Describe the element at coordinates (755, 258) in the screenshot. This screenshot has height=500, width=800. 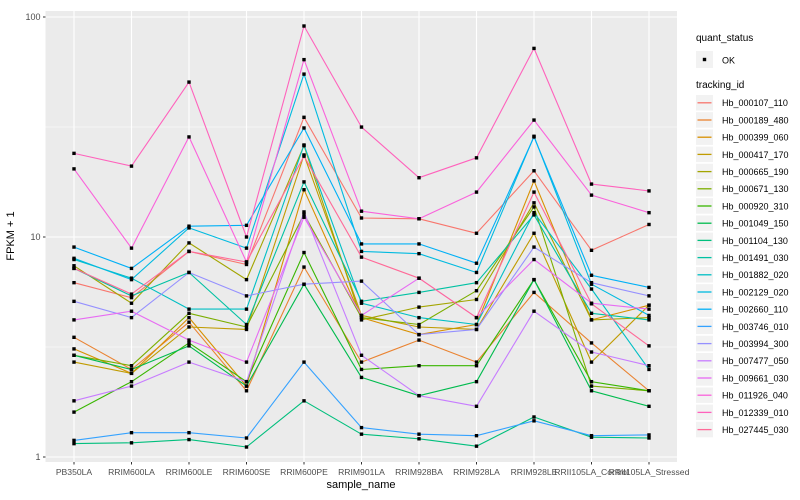
I see `legend-series-label: Hb_001491_030` at that location.